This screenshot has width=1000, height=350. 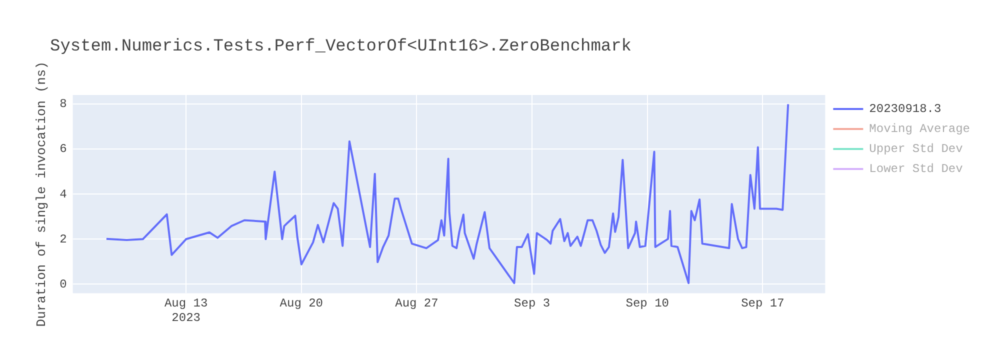 I want to click on y-tick-label: 6, so click(x=63, y=149).